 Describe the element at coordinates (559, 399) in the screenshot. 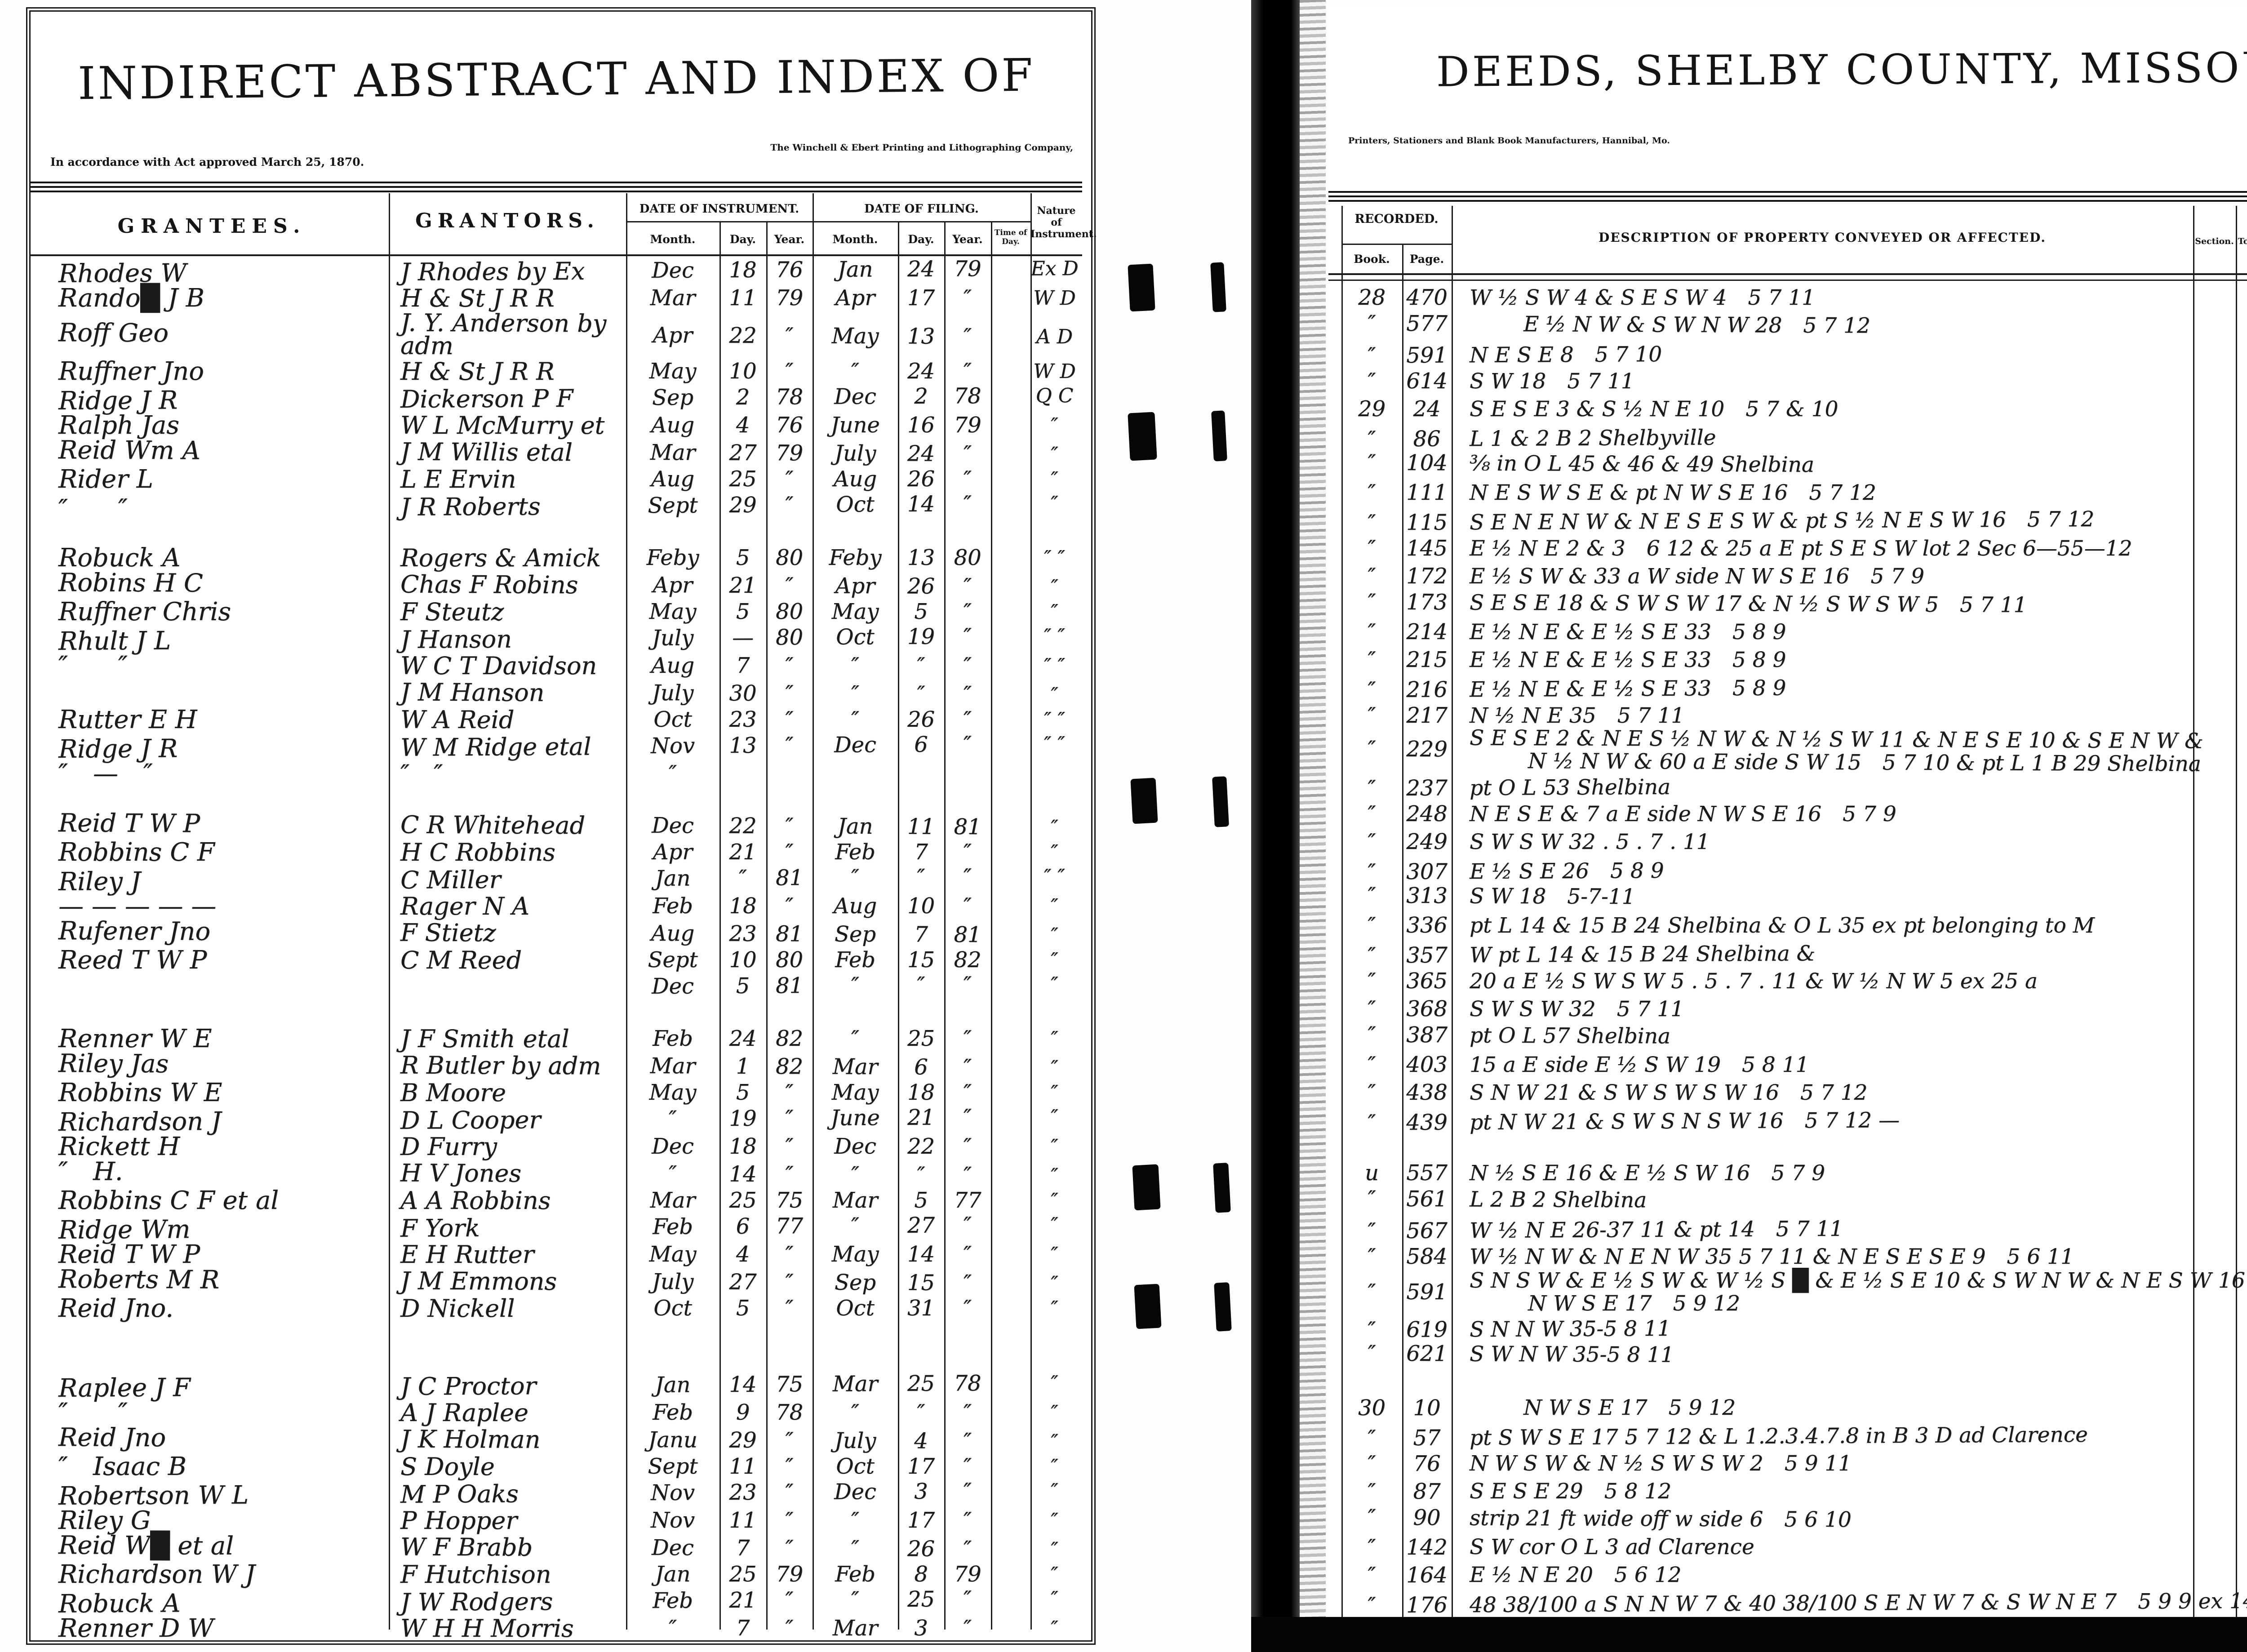

I see `ledger-row: Ridge J R Dickerson P F Sep 2 78 Dec 2 78 Q C` at that location.